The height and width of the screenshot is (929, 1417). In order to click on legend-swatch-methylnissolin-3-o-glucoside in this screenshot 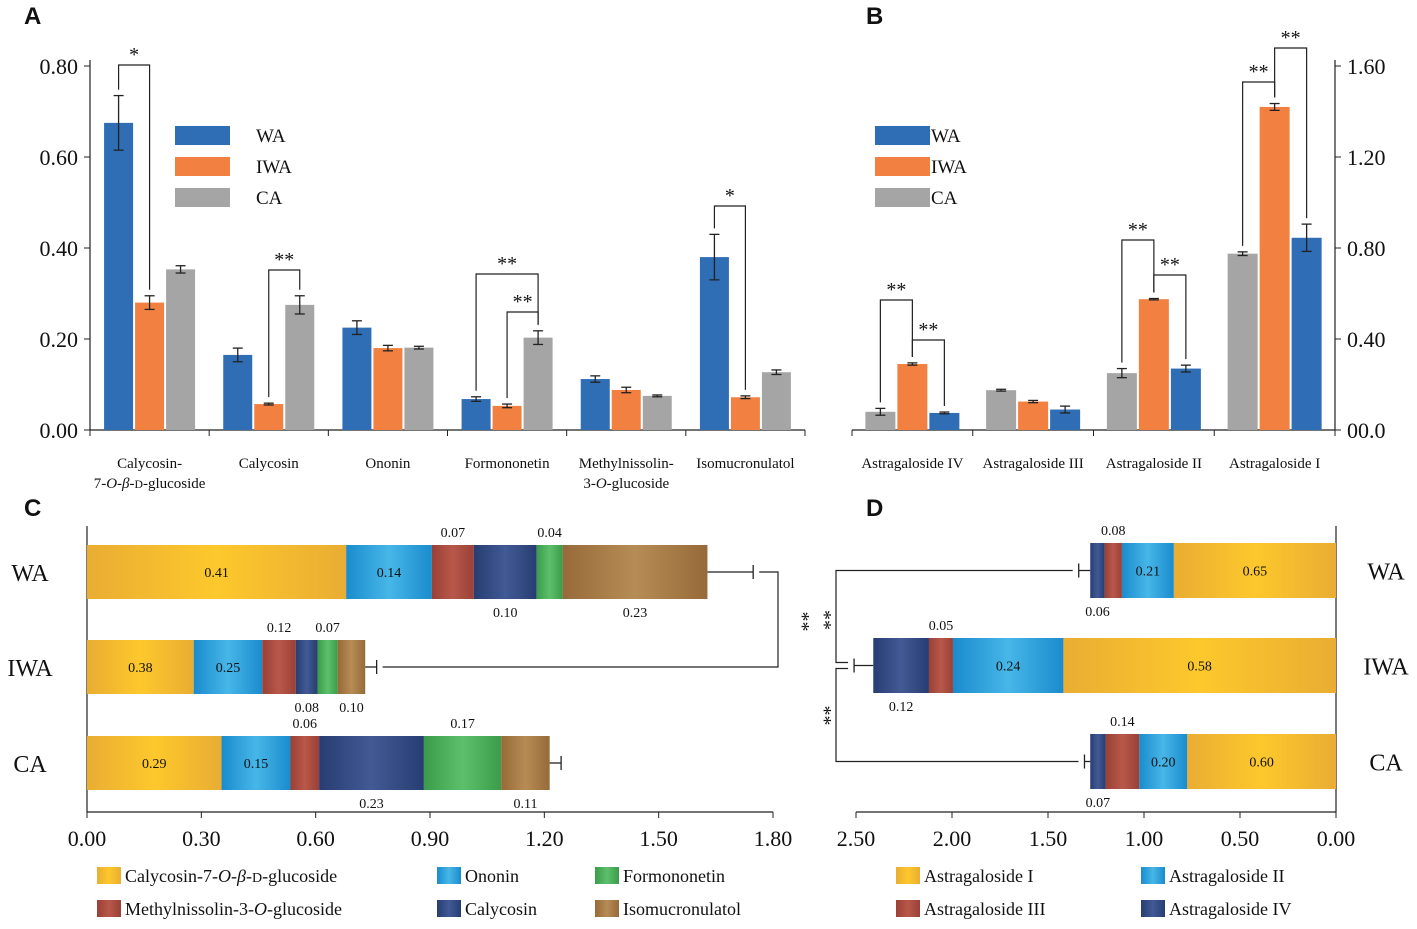, I will do `click(109, 908)`.